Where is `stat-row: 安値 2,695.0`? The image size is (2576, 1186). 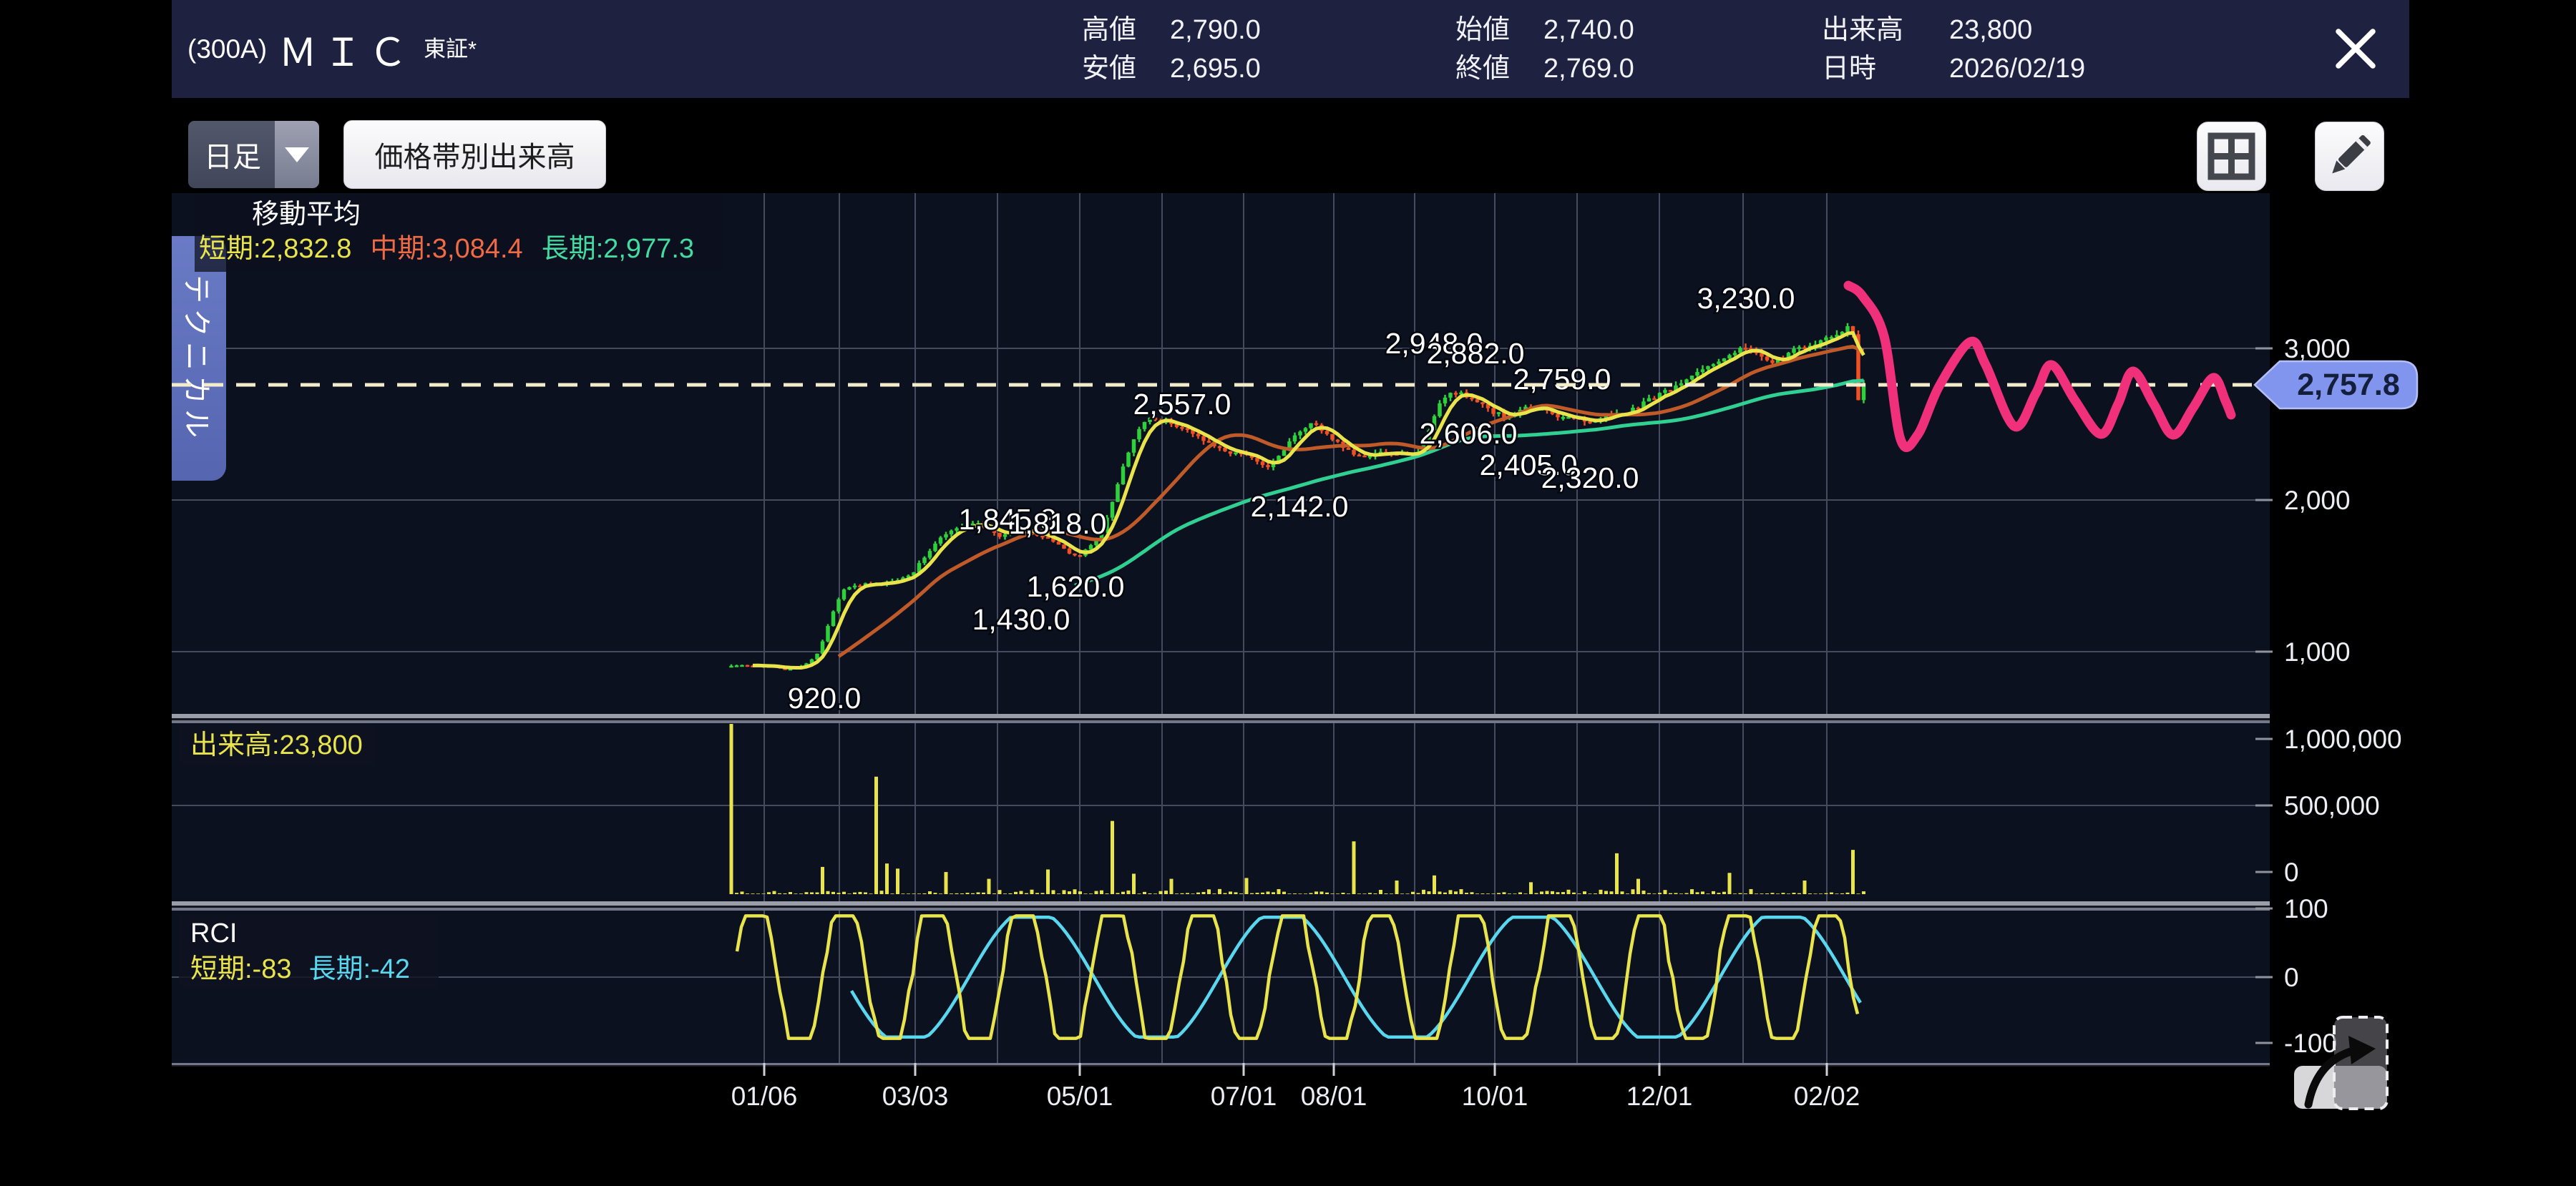 stat-row: 安値 2,695.0 is located at coordinates (1171, 68).